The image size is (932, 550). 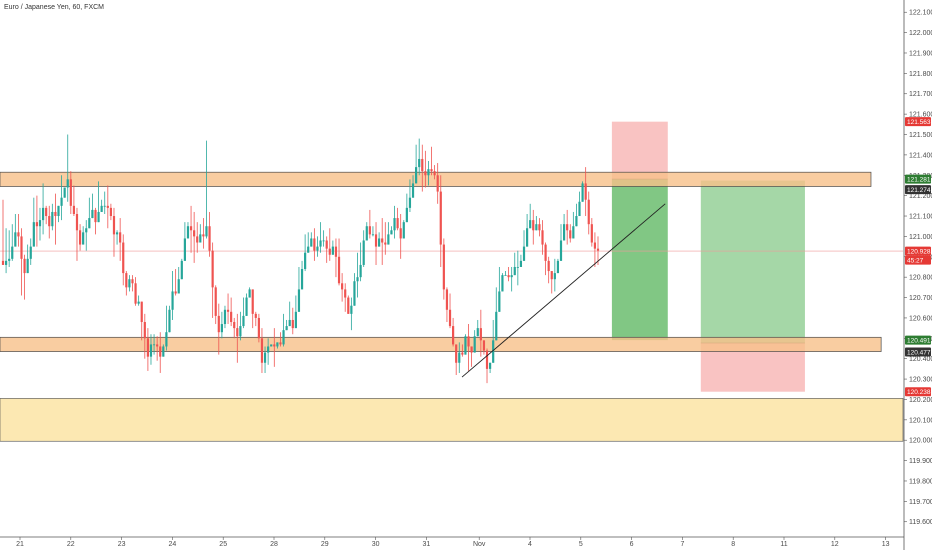 I want to click on current-price-tag-bg, so click(x=918, y=251).